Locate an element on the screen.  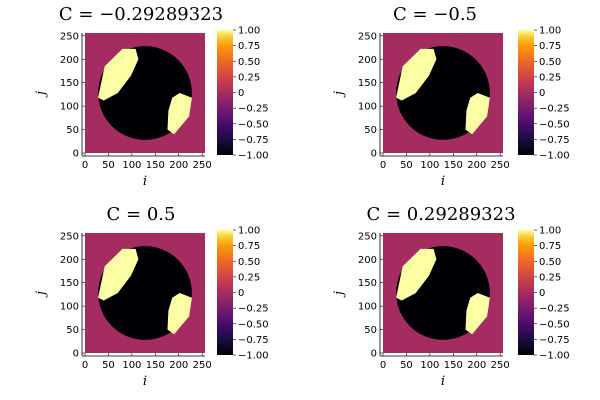
panel-title: C = −0.29289323 is located at coordinates (141, 14).